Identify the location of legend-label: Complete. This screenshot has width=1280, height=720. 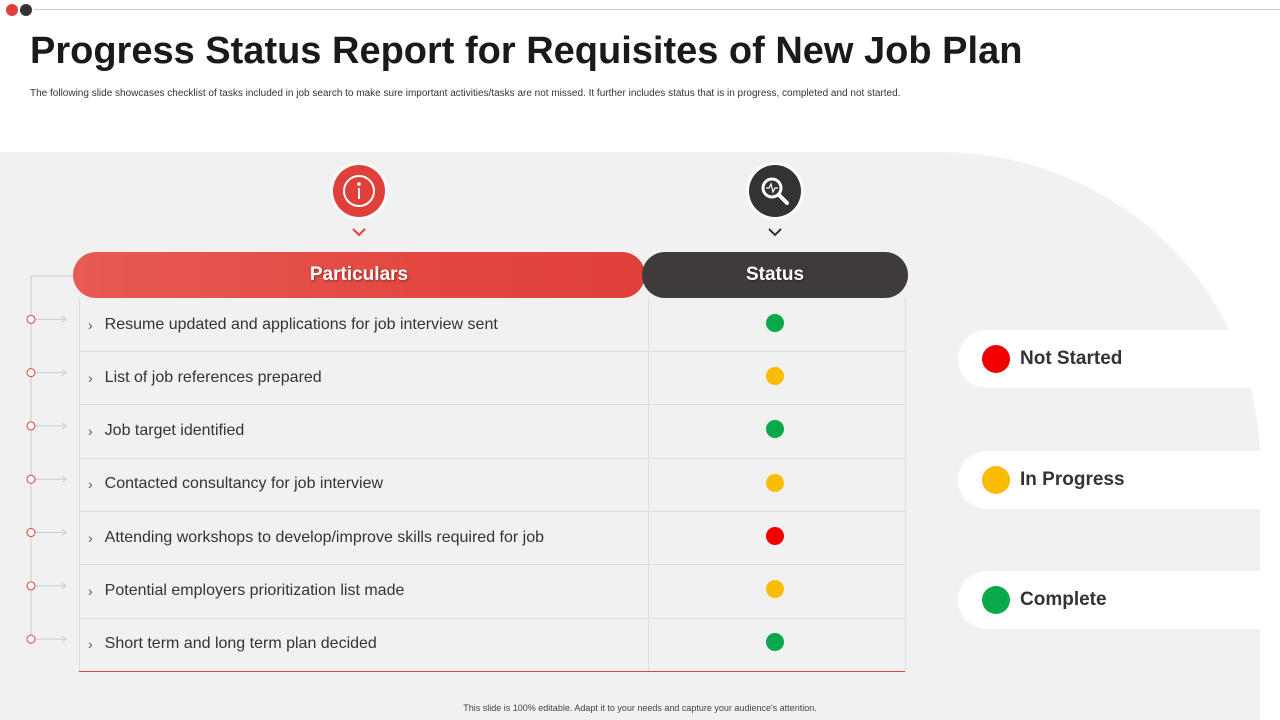
(1063, 599).